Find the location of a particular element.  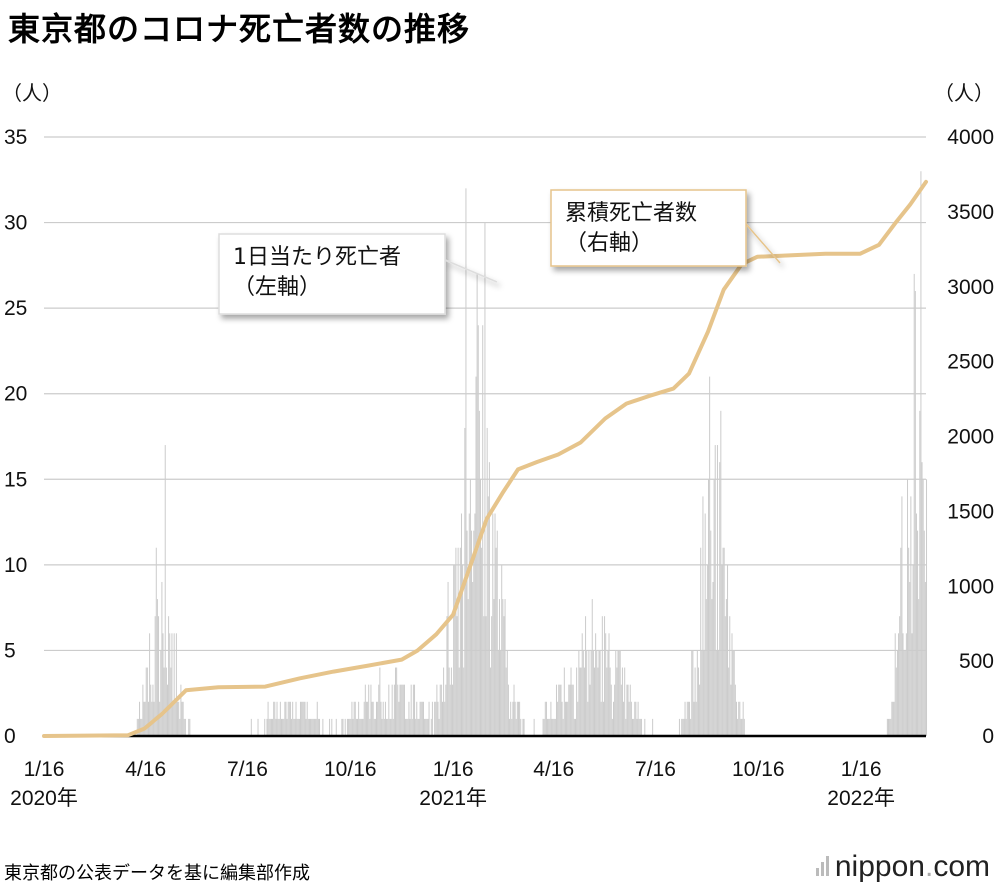

left-axis-unit: （人） is located at coordinates (32, 93).